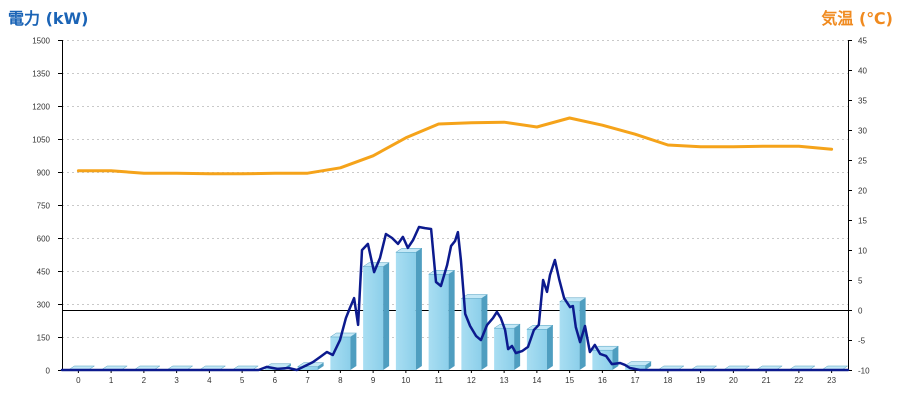 The width and height of the screenshot is (900, 400). What do you see at coordinates (438, 380) in the screenshot?
I see `x-tick-label: 11` at bounding box center [438, 380].